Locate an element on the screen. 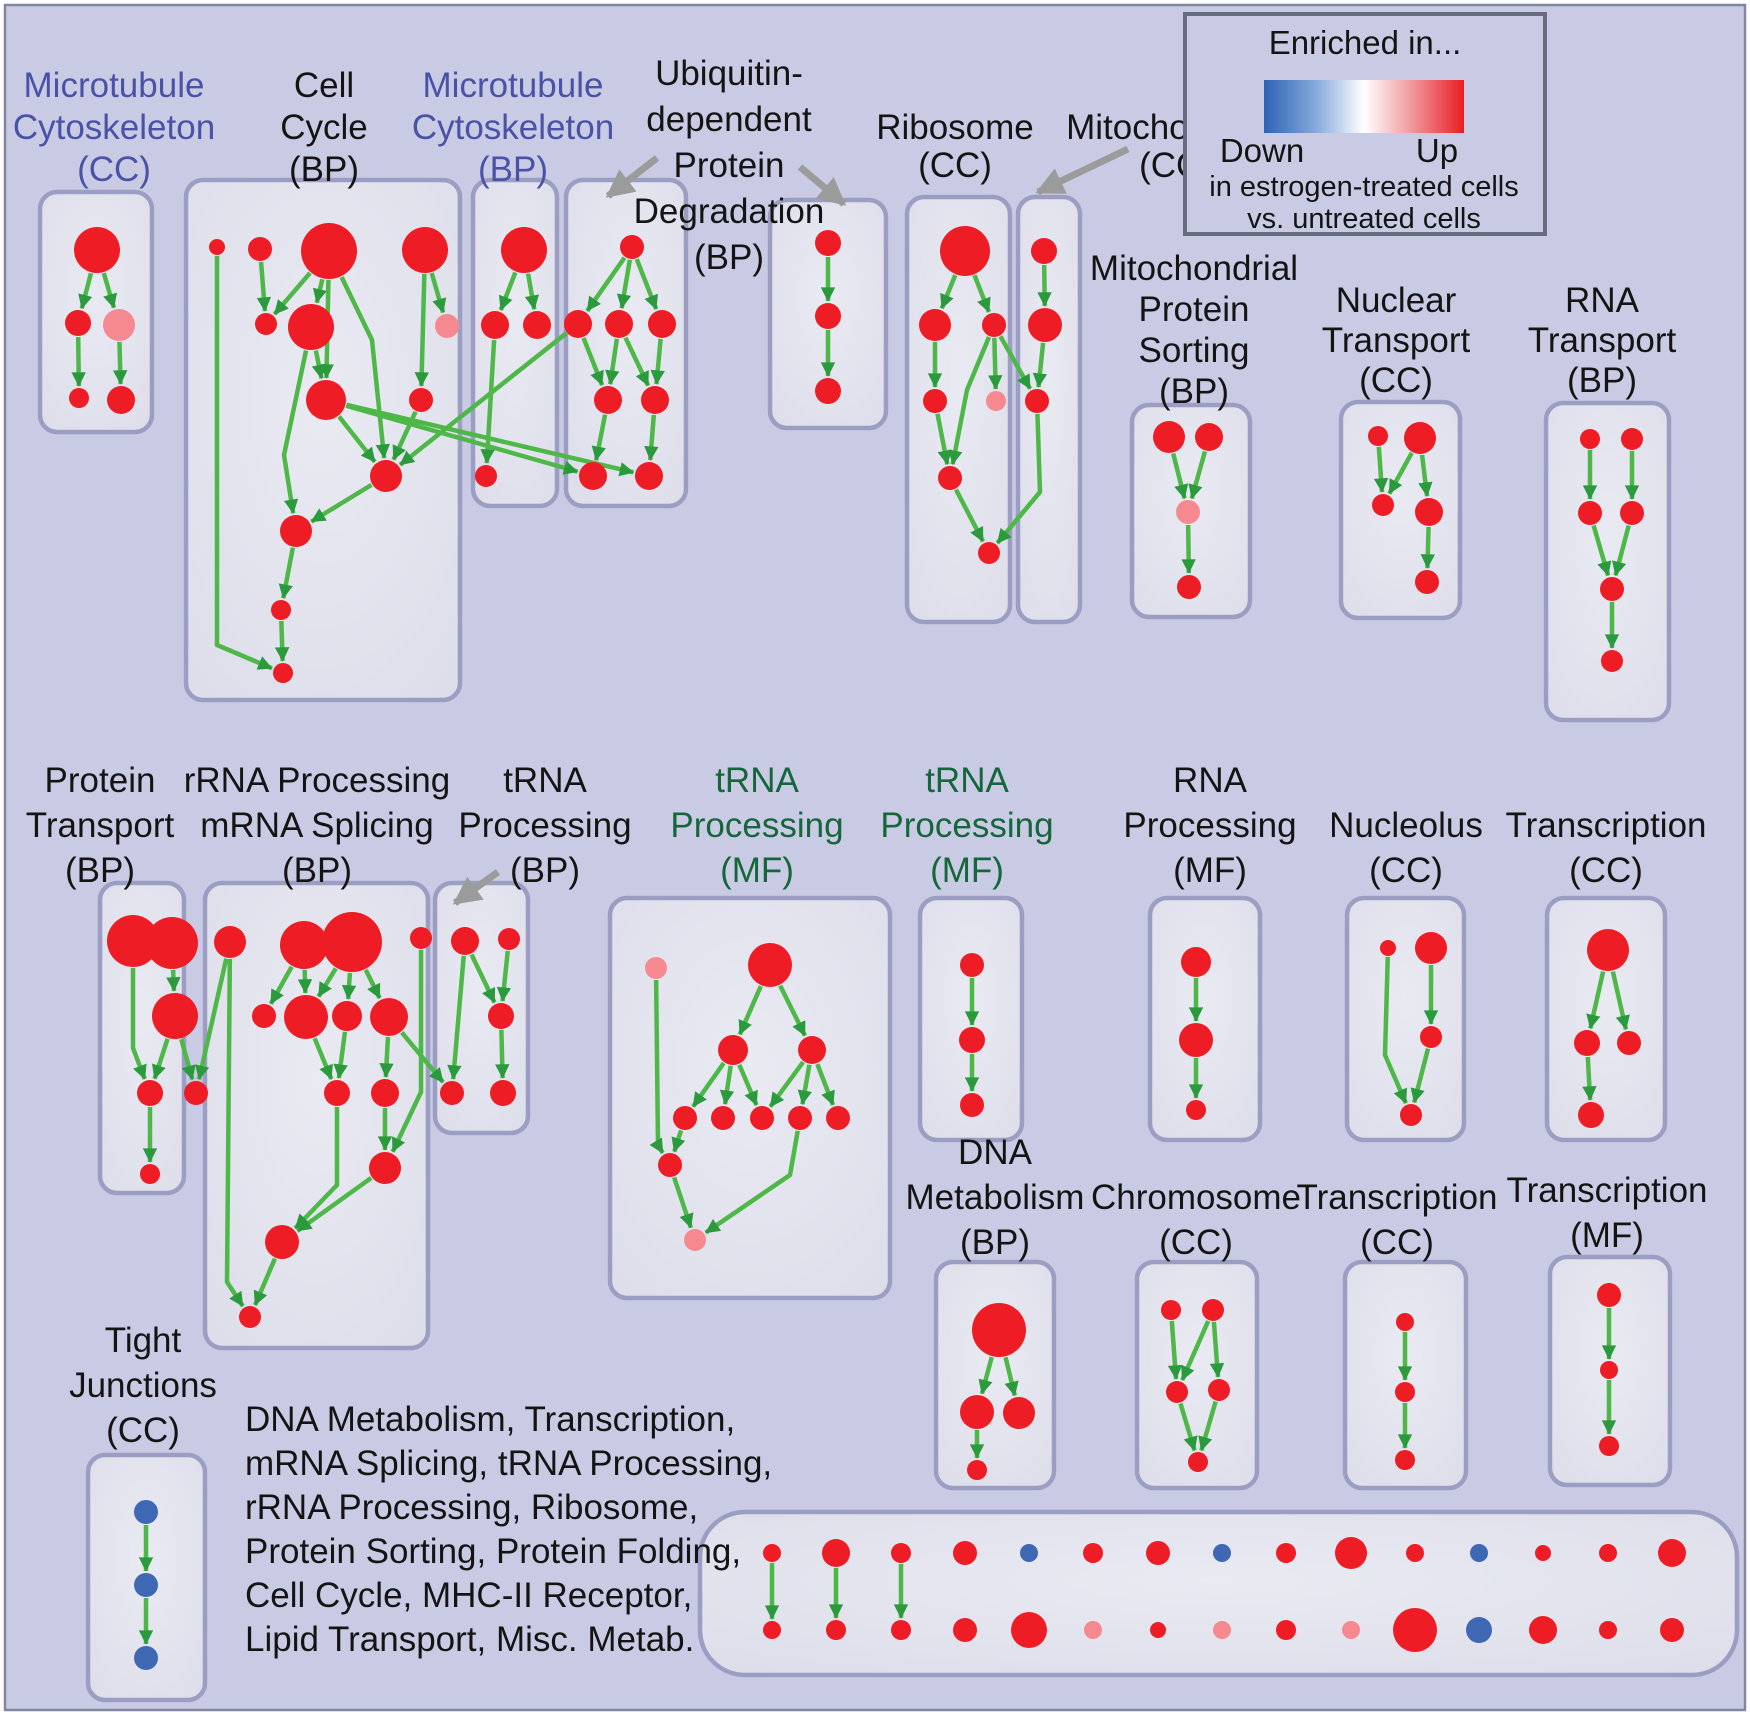  legend-subtitle: in estrogen-treated cells is located at coordinates (1364, 187).